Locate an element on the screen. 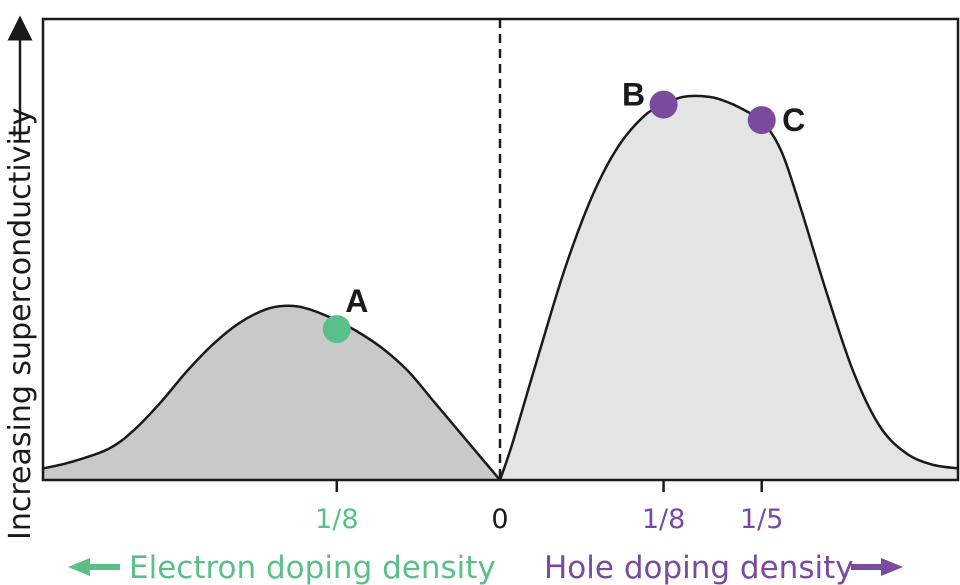 The image size is (960, 585). x-axis-ticks: 1/8 0 1/8 1/5 is located at coordinates (549, 507).